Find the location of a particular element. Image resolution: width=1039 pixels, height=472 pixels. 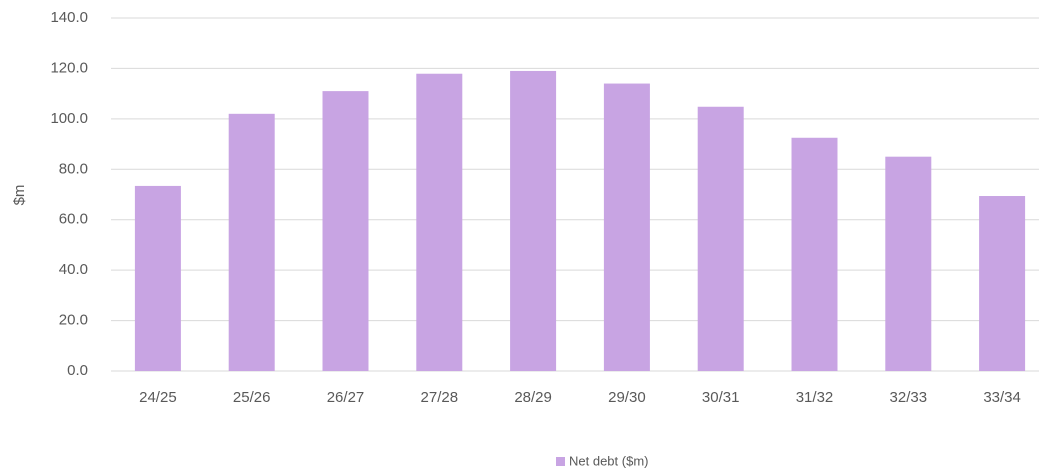

y-tick-label: 100.0 is located at coordinates (69, 118).